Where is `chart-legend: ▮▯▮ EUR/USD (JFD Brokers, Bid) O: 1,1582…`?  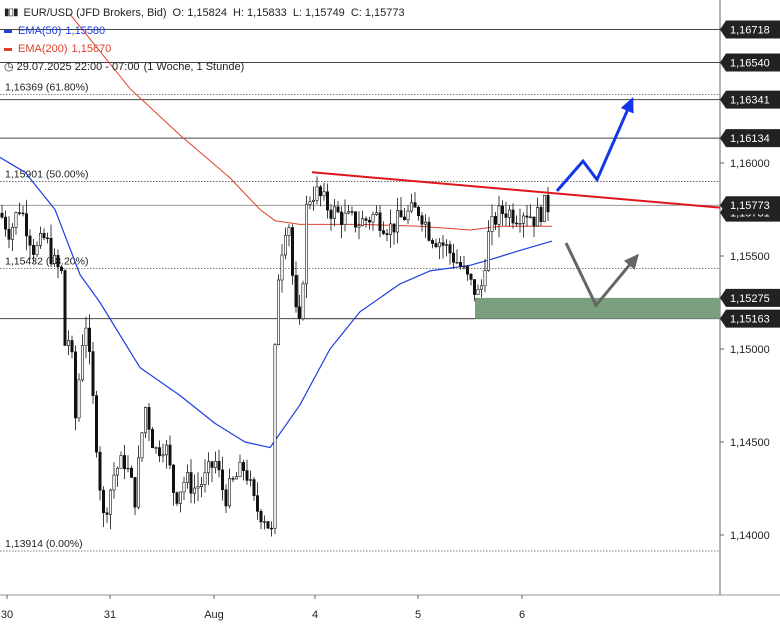 chart-legend: ▮▯▮ EUR/USD (JFD Brokers, Bid) O: 1,1582… is located at coordinates (207, 40).